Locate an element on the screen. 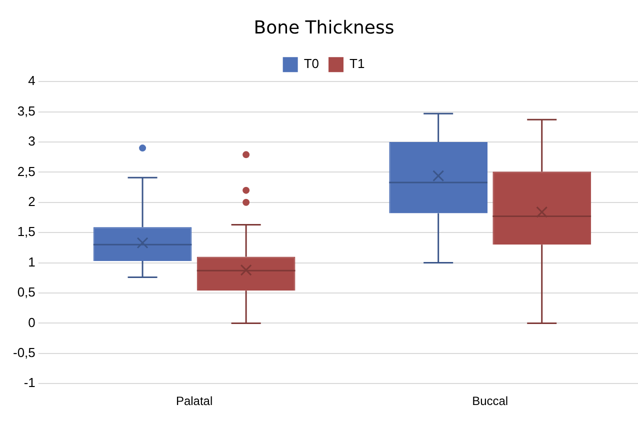 The height and width of the screenshot is (422, 638). x-tick-label: Palatal is located at coordinates (194, 401).